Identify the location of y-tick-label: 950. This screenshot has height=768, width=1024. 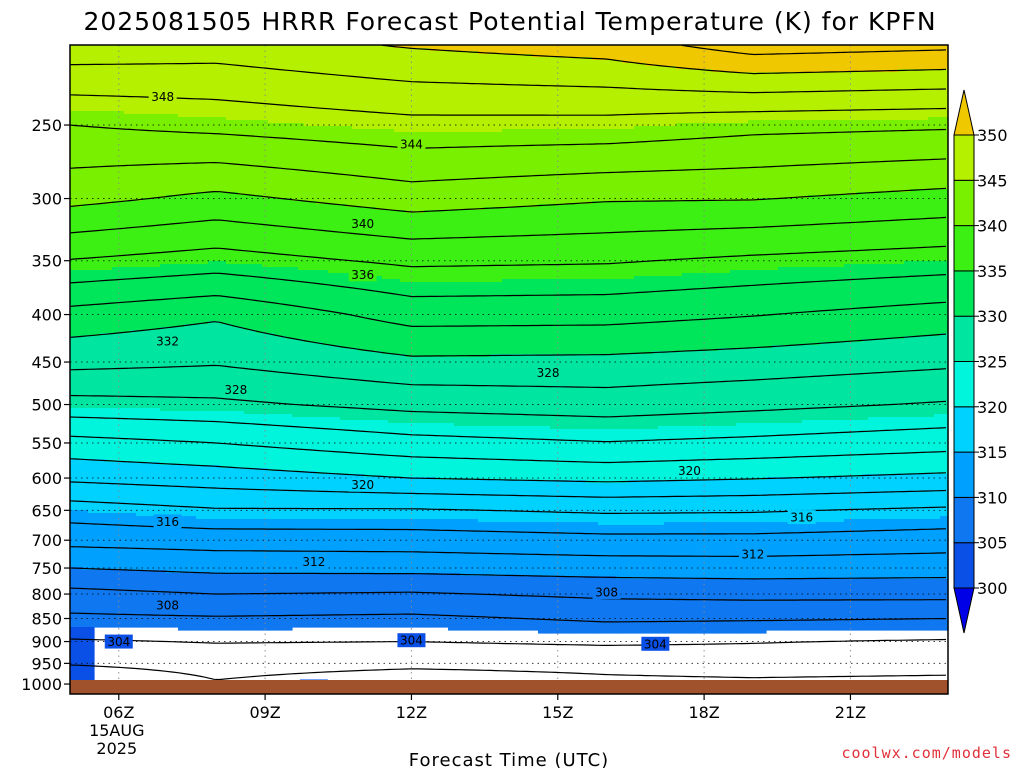
(46, 663).